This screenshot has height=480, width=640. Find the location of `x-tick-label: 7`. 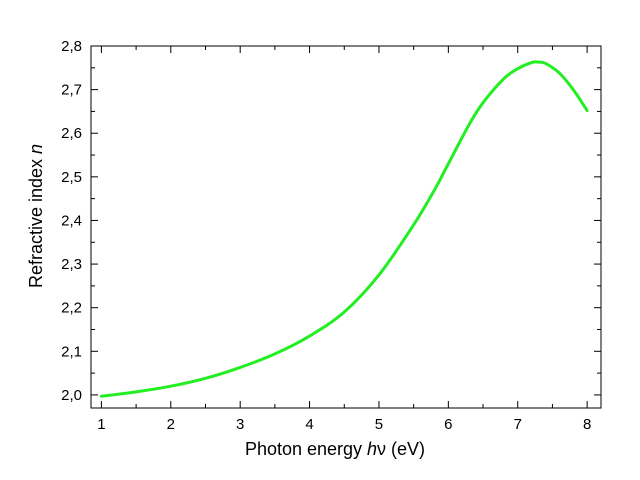

x-tick-label: 7 is located at coordinates (518, 424).